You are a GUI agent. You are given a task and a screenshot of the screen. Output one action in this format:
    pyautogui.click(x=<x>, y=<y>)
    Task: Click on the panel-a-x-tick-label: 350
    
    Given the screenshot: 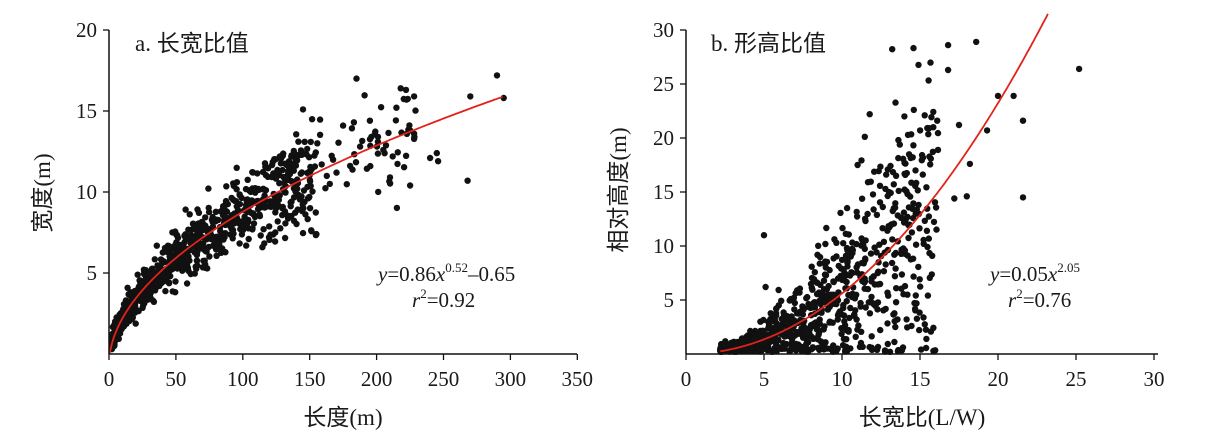 What is the action you would take?
    pyautogui.click(x=578, y=379)
    